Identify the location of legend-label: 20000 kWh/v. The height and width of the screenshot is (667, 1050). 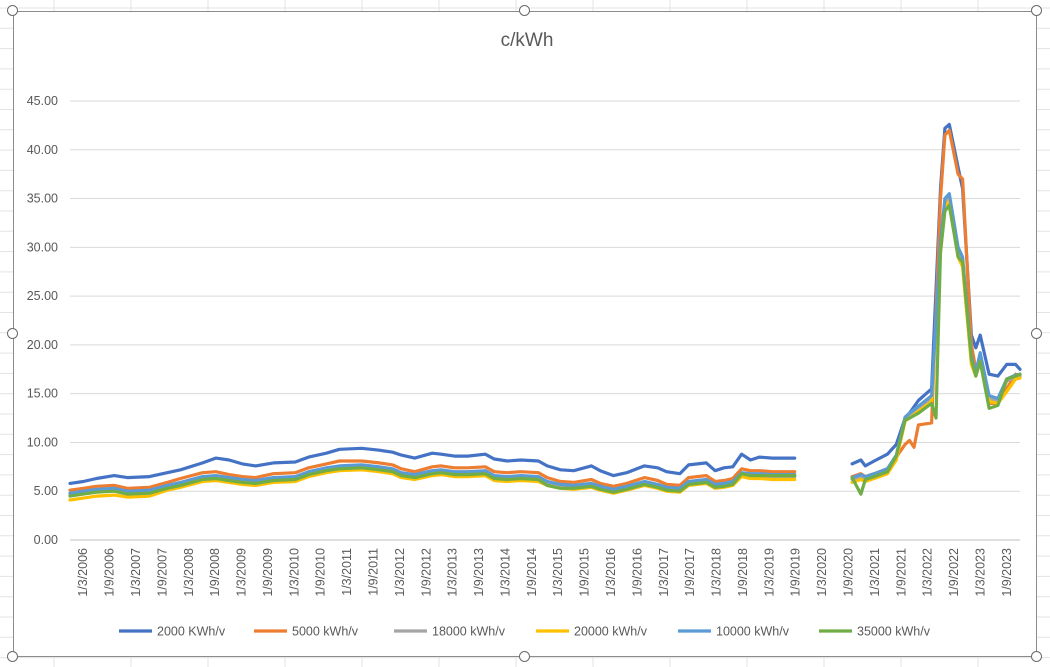
(611, 632).